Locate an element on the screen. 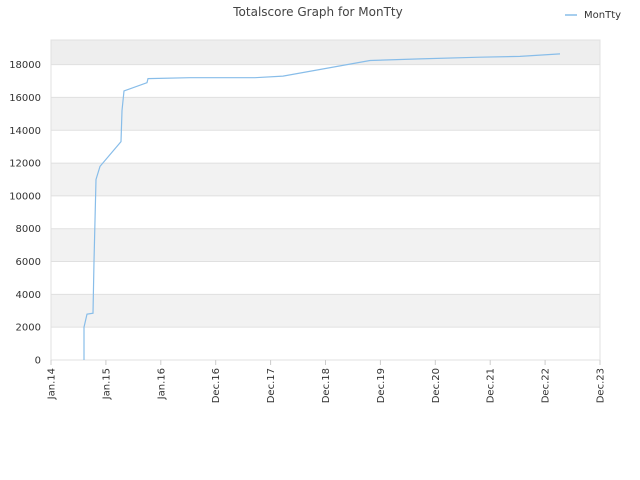  y-tick-label: 14000 is located at coordinates (25, 131).